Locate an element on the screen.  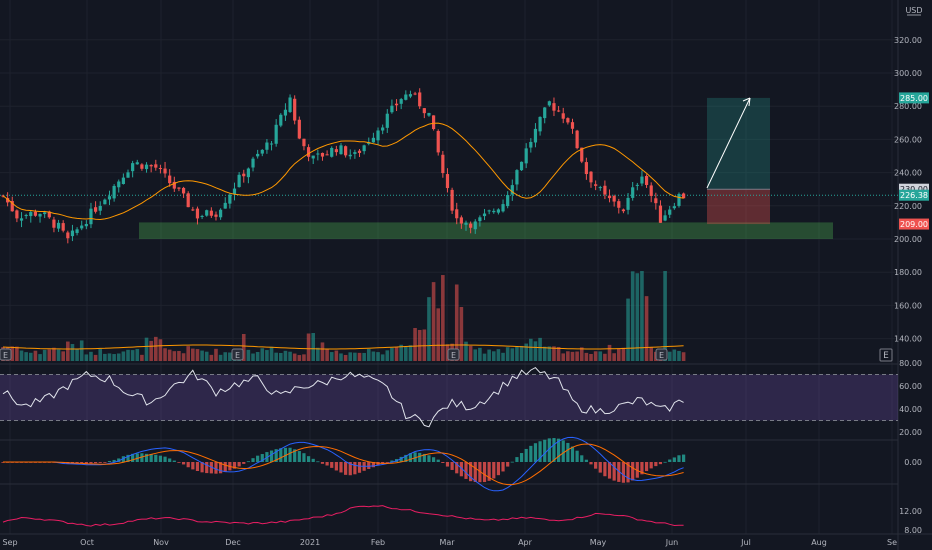
macd-line is located at coordinates (343, 464).